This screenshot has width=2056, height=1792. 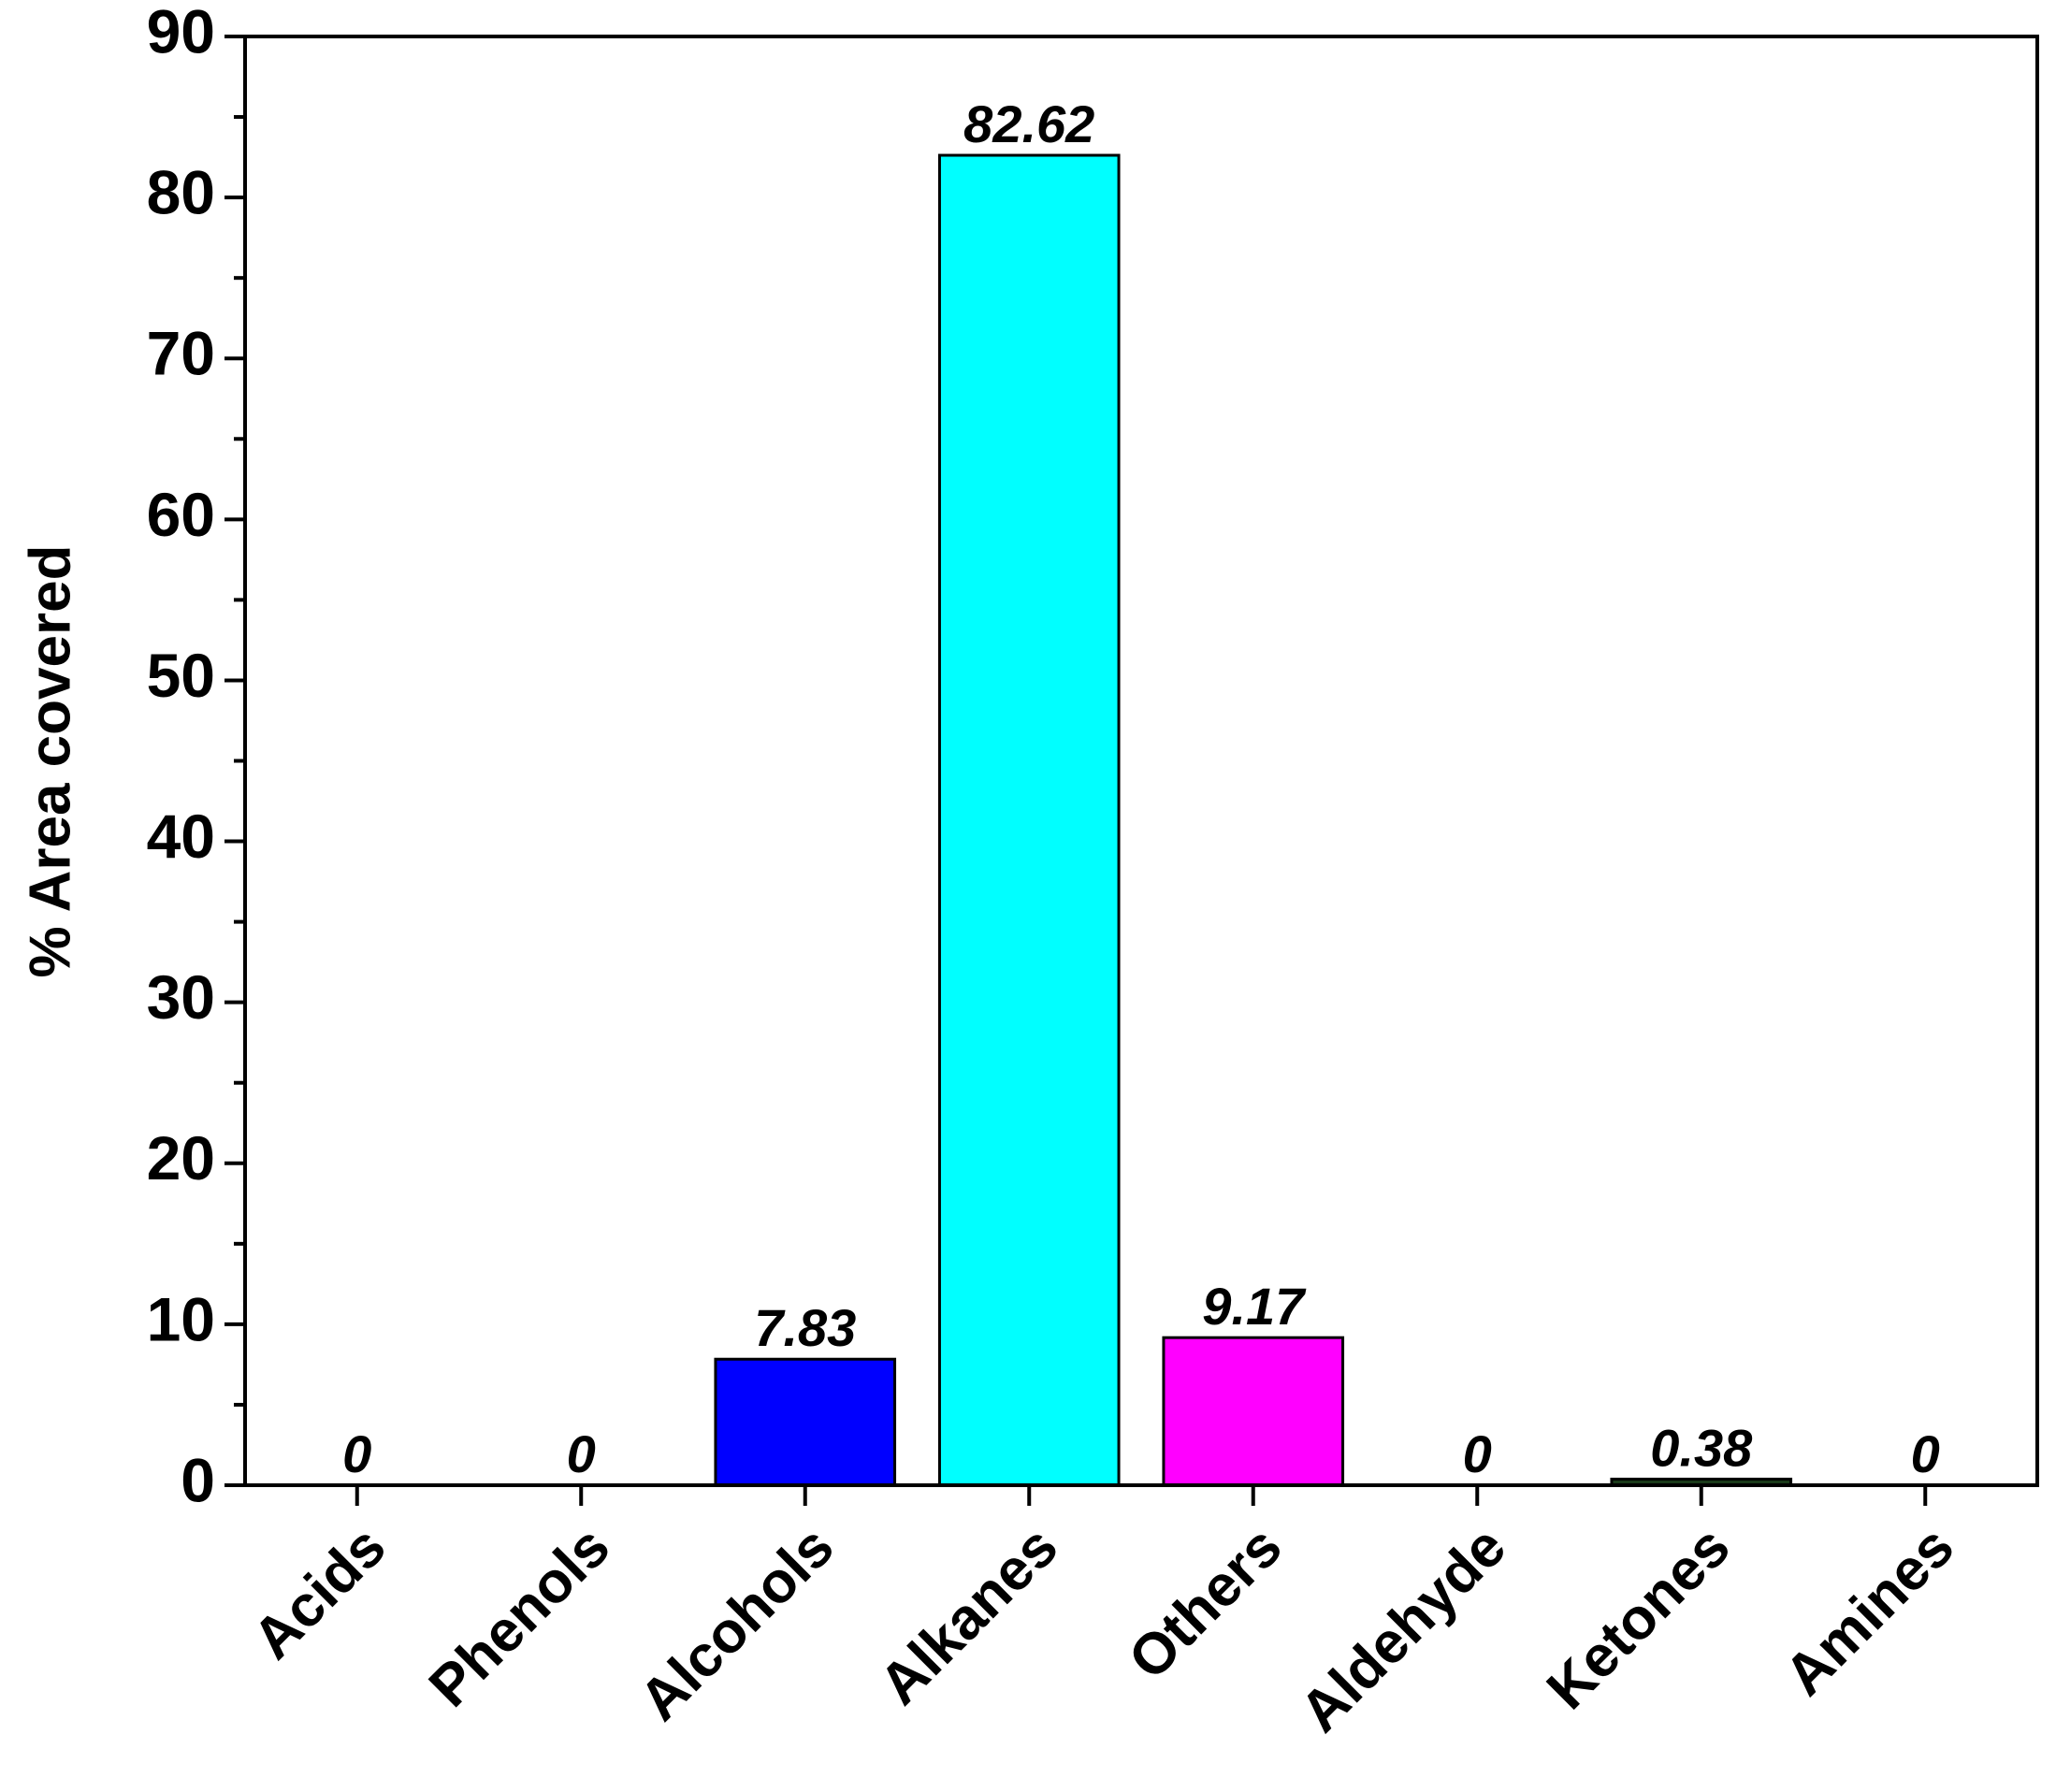 I want to click on value-label: 7.83, so click(x=805, y=1327).